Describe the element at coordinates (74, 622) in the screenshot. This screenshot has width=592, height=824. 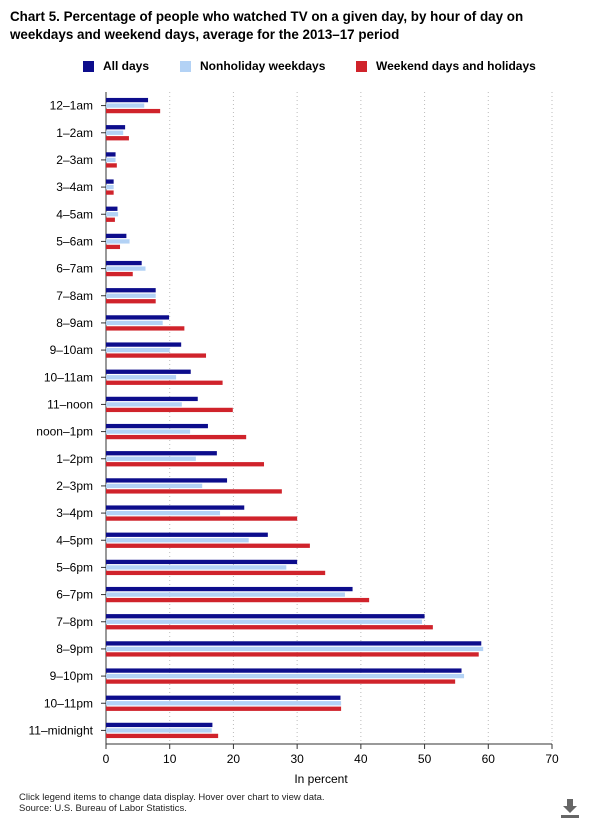
I see `y-tick-label: 7–8pm` at that location.